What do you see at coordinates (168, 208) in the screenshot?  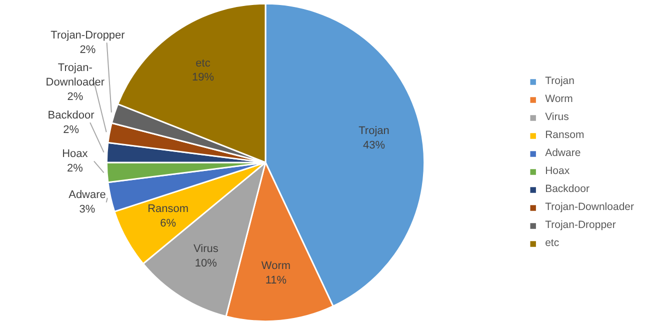 I see `slice-label: Ransom` at bounding box center [168, 208].